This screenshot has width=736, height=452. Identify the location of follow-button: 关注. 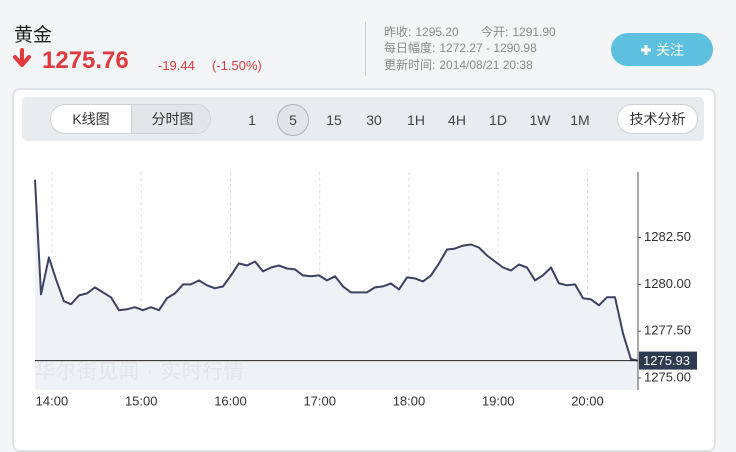
(662, 49).